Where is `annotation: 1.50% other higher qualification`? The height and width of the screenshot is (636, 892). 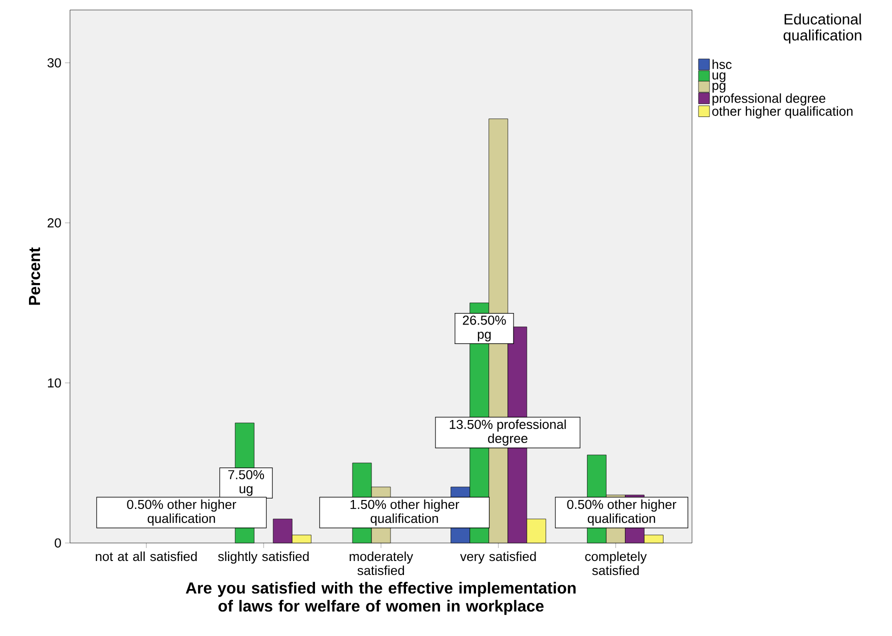
annotation: 1.50% other higher qualification is located at coordinates (405, 513).